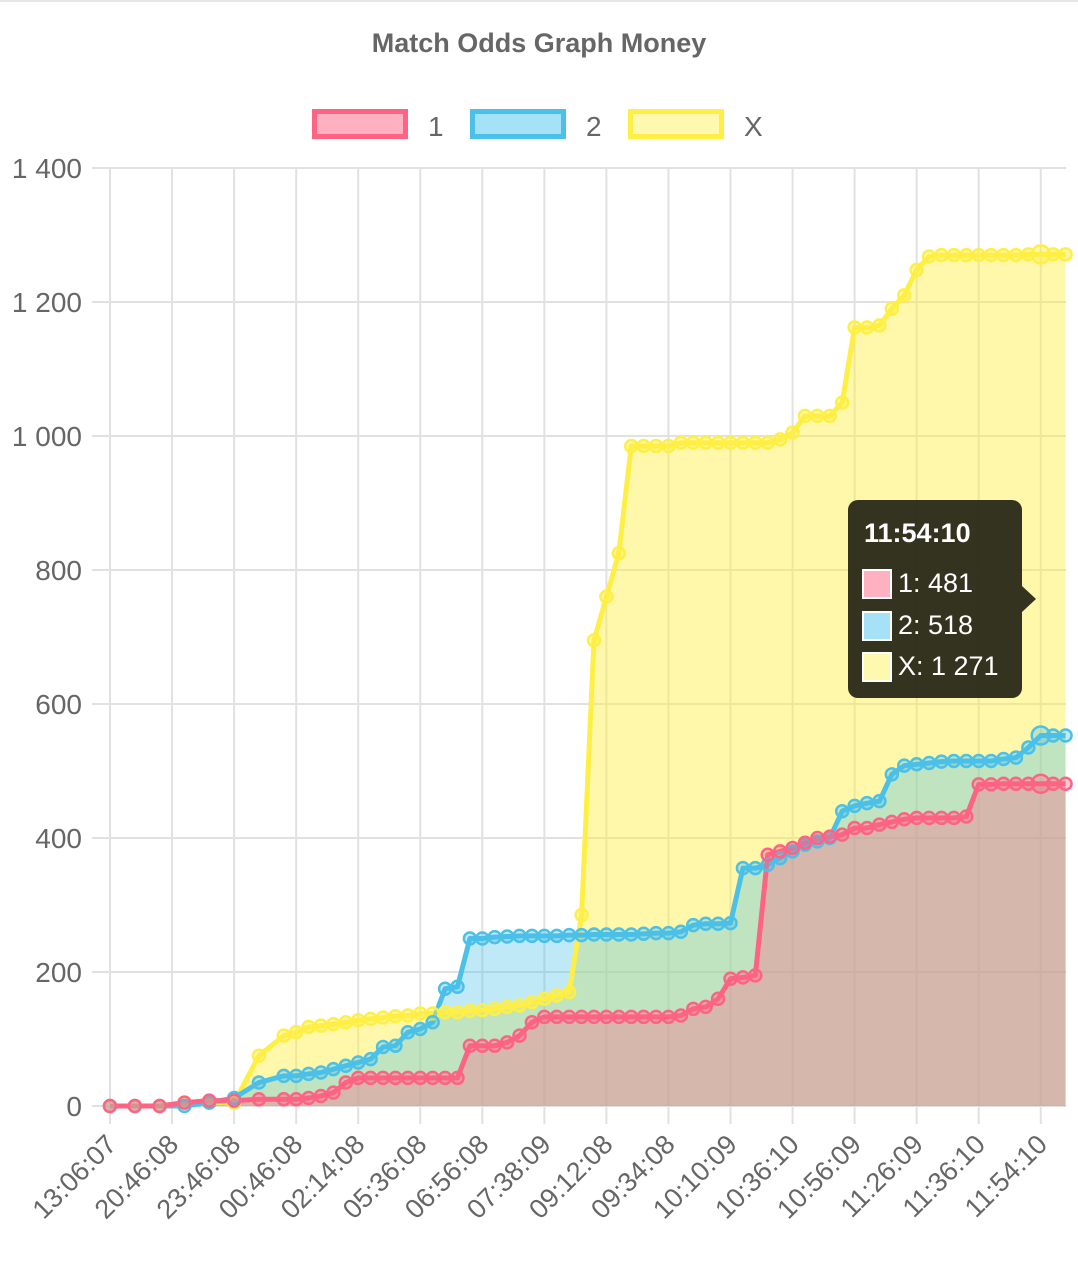  Describe the element at coordinates (753, 126) in the screenshot. I see `legend-label-x: X` at that location.